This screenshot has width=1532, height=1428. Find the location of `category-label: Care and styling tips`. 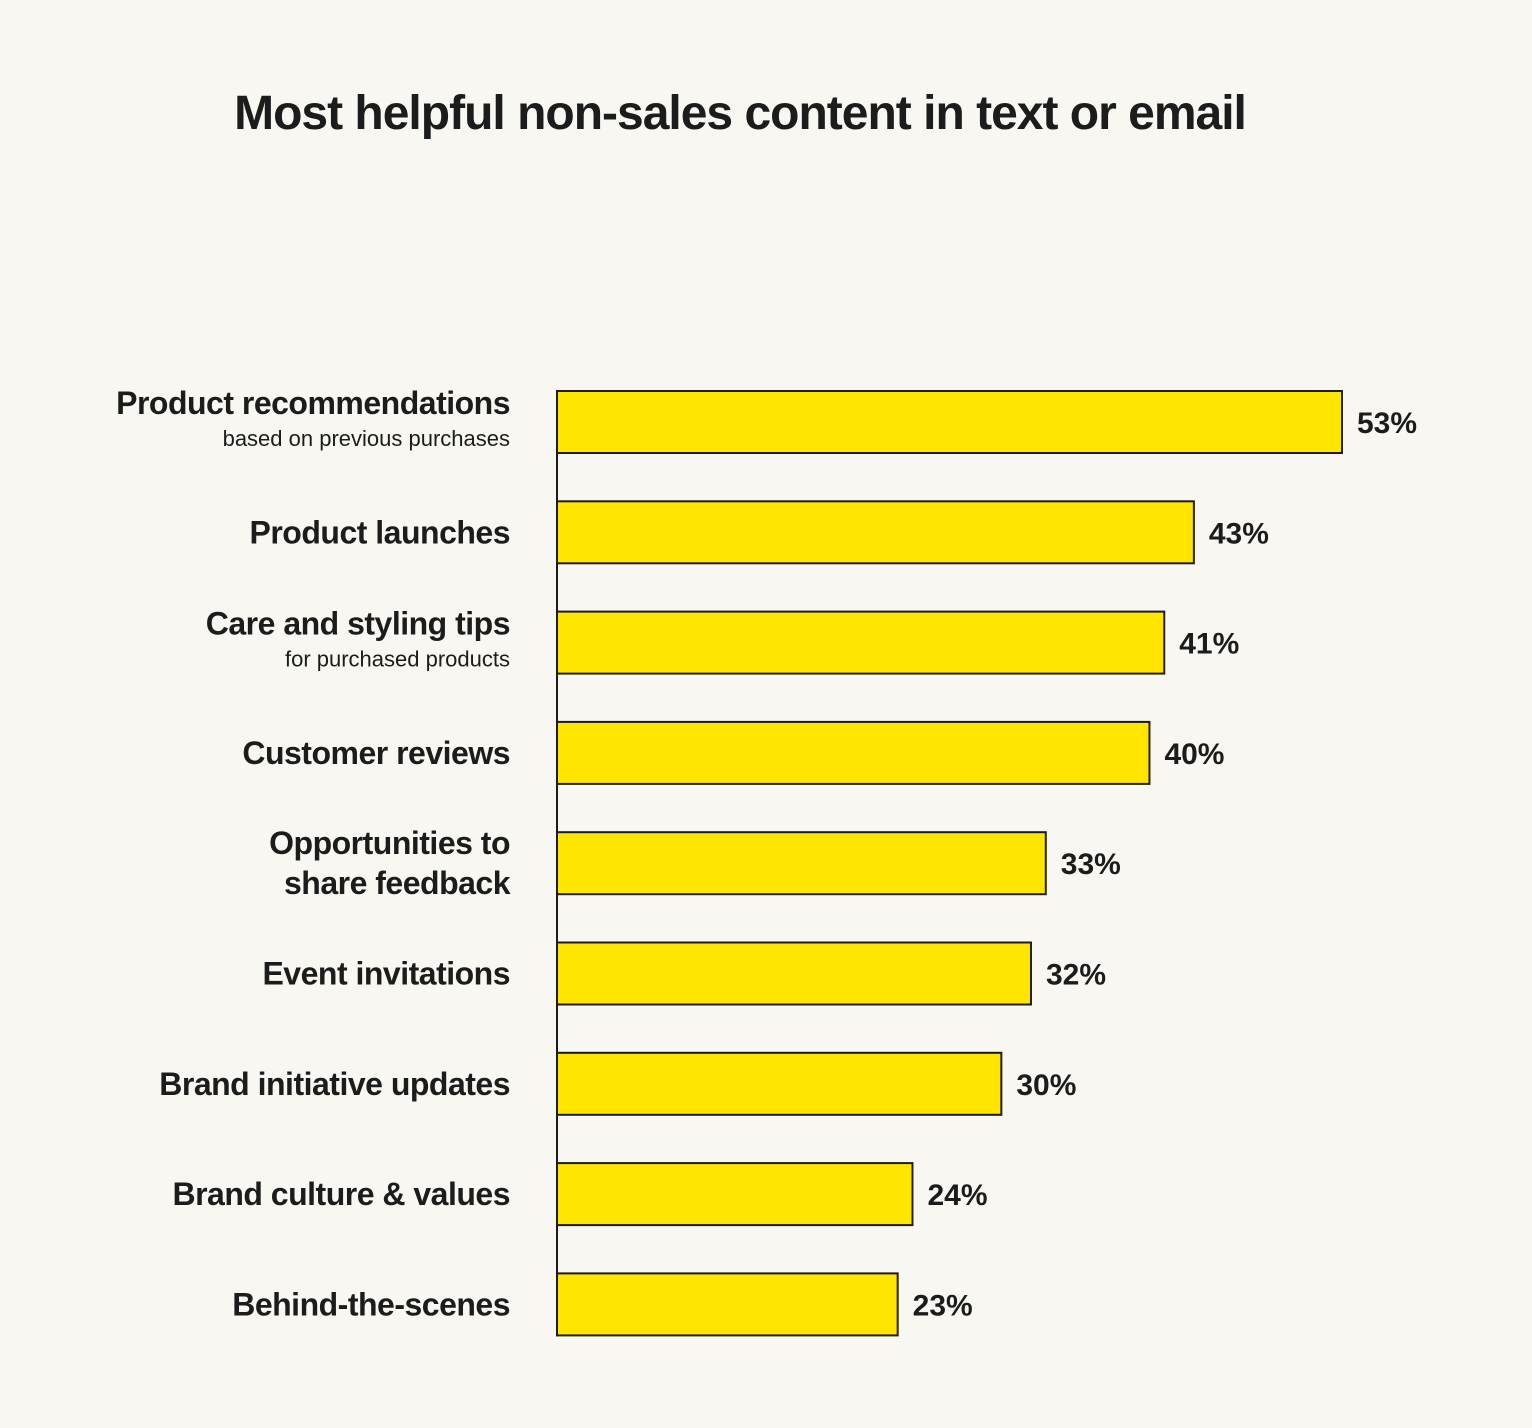

category-label: Care and styling tips is located at coordinates (358, 624).